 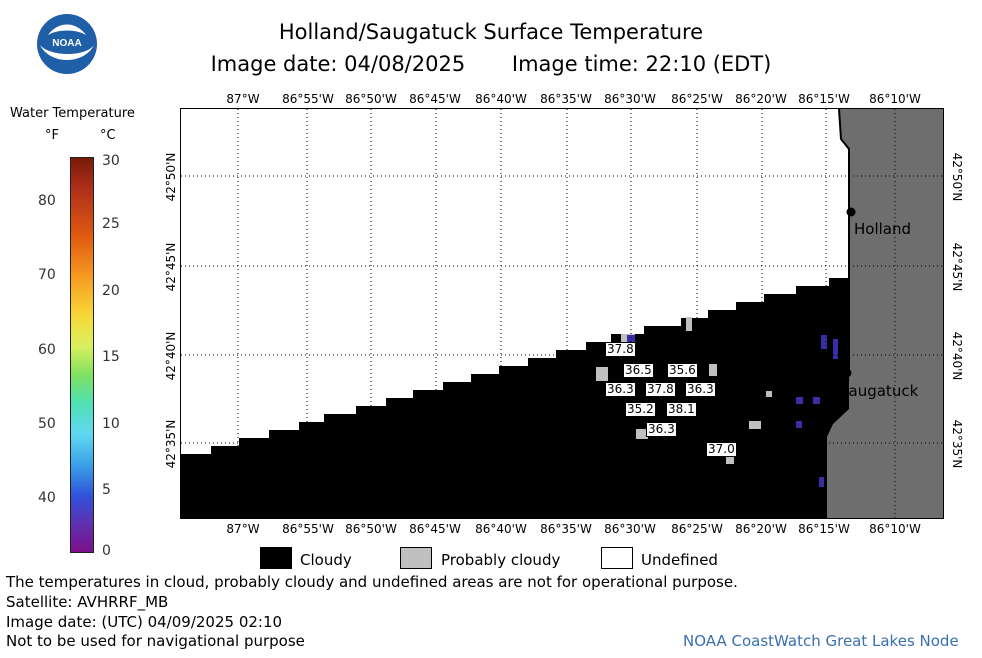 What do you see at coordinates (721, 449) in the screenshot?
I see `temp-label: 37.0` at bounding box center [721, 449].